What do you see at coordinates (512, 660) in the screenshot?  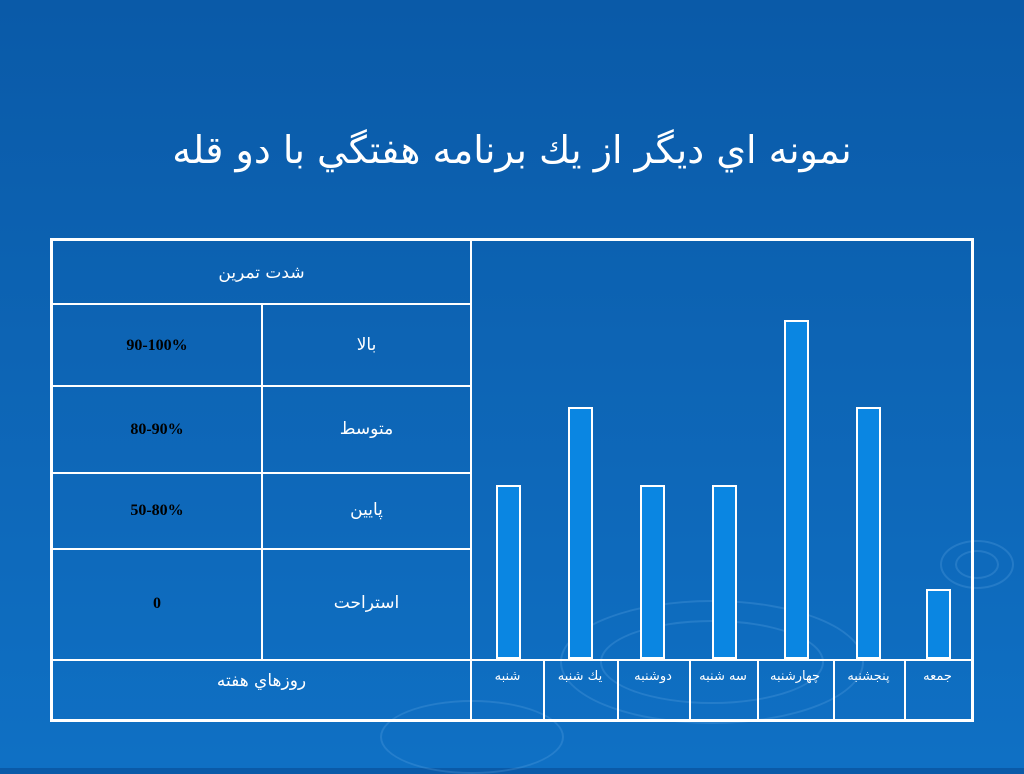 I see `chart-baseline` at bounding box center [512, 660].